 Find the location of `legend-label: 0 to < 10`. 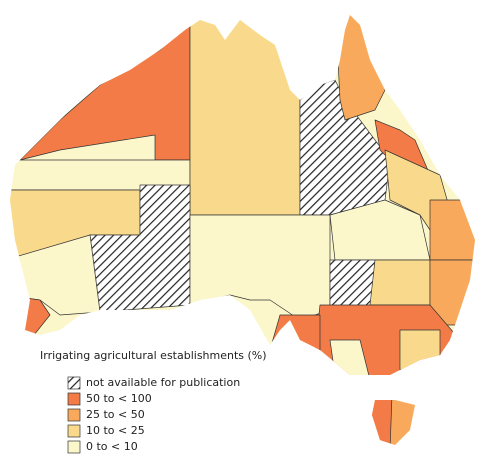

legend-label: 0 to < 10 is located at coordinates (112, 446).